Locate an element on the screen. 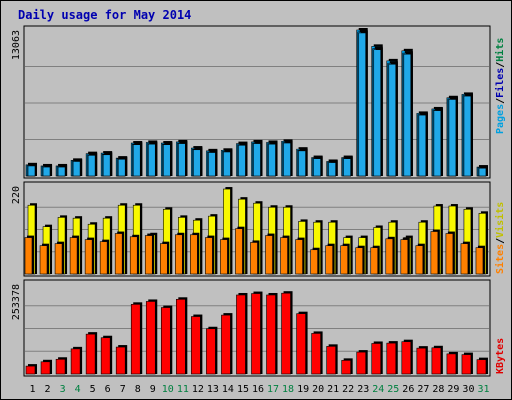  x-tick-label: 24 is located at coordinates (378, 389).